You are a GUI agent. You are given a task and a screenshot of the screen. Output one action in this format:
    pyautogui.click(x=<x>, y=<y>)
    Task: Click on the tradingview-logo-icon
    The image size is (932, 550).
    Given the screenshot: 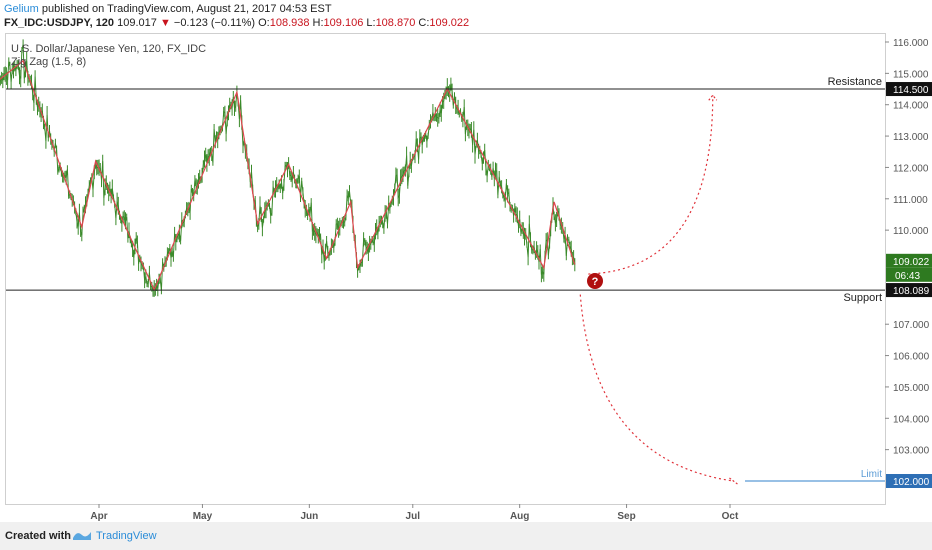 What is the action you would take?
    pyautogui.click(x=82, y=536)
    